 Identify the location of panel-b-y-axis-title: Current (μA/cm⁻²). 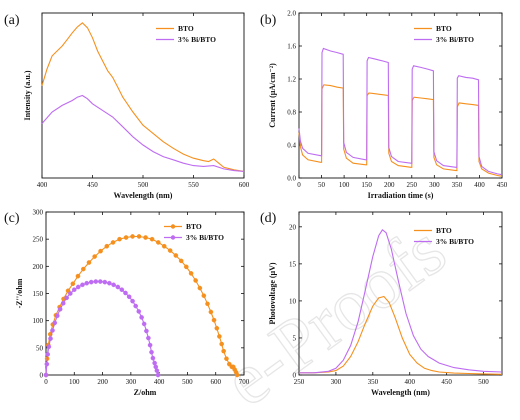
(272, 95).